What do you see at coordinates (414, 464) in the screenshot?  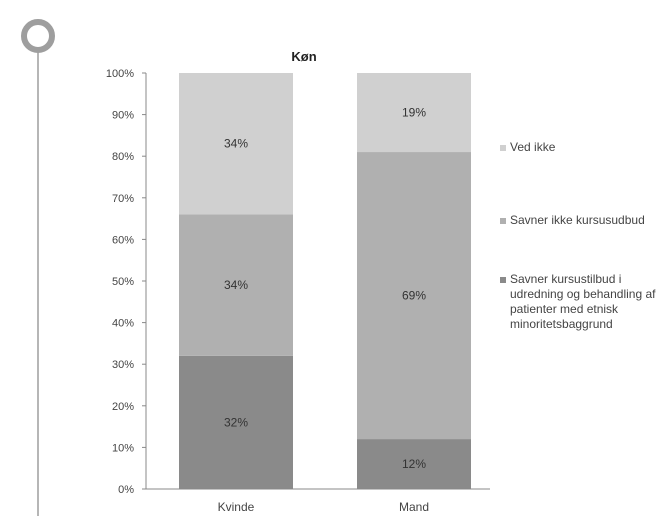 I see `bar-data-label: 12%` at bounding box center [414, 464].